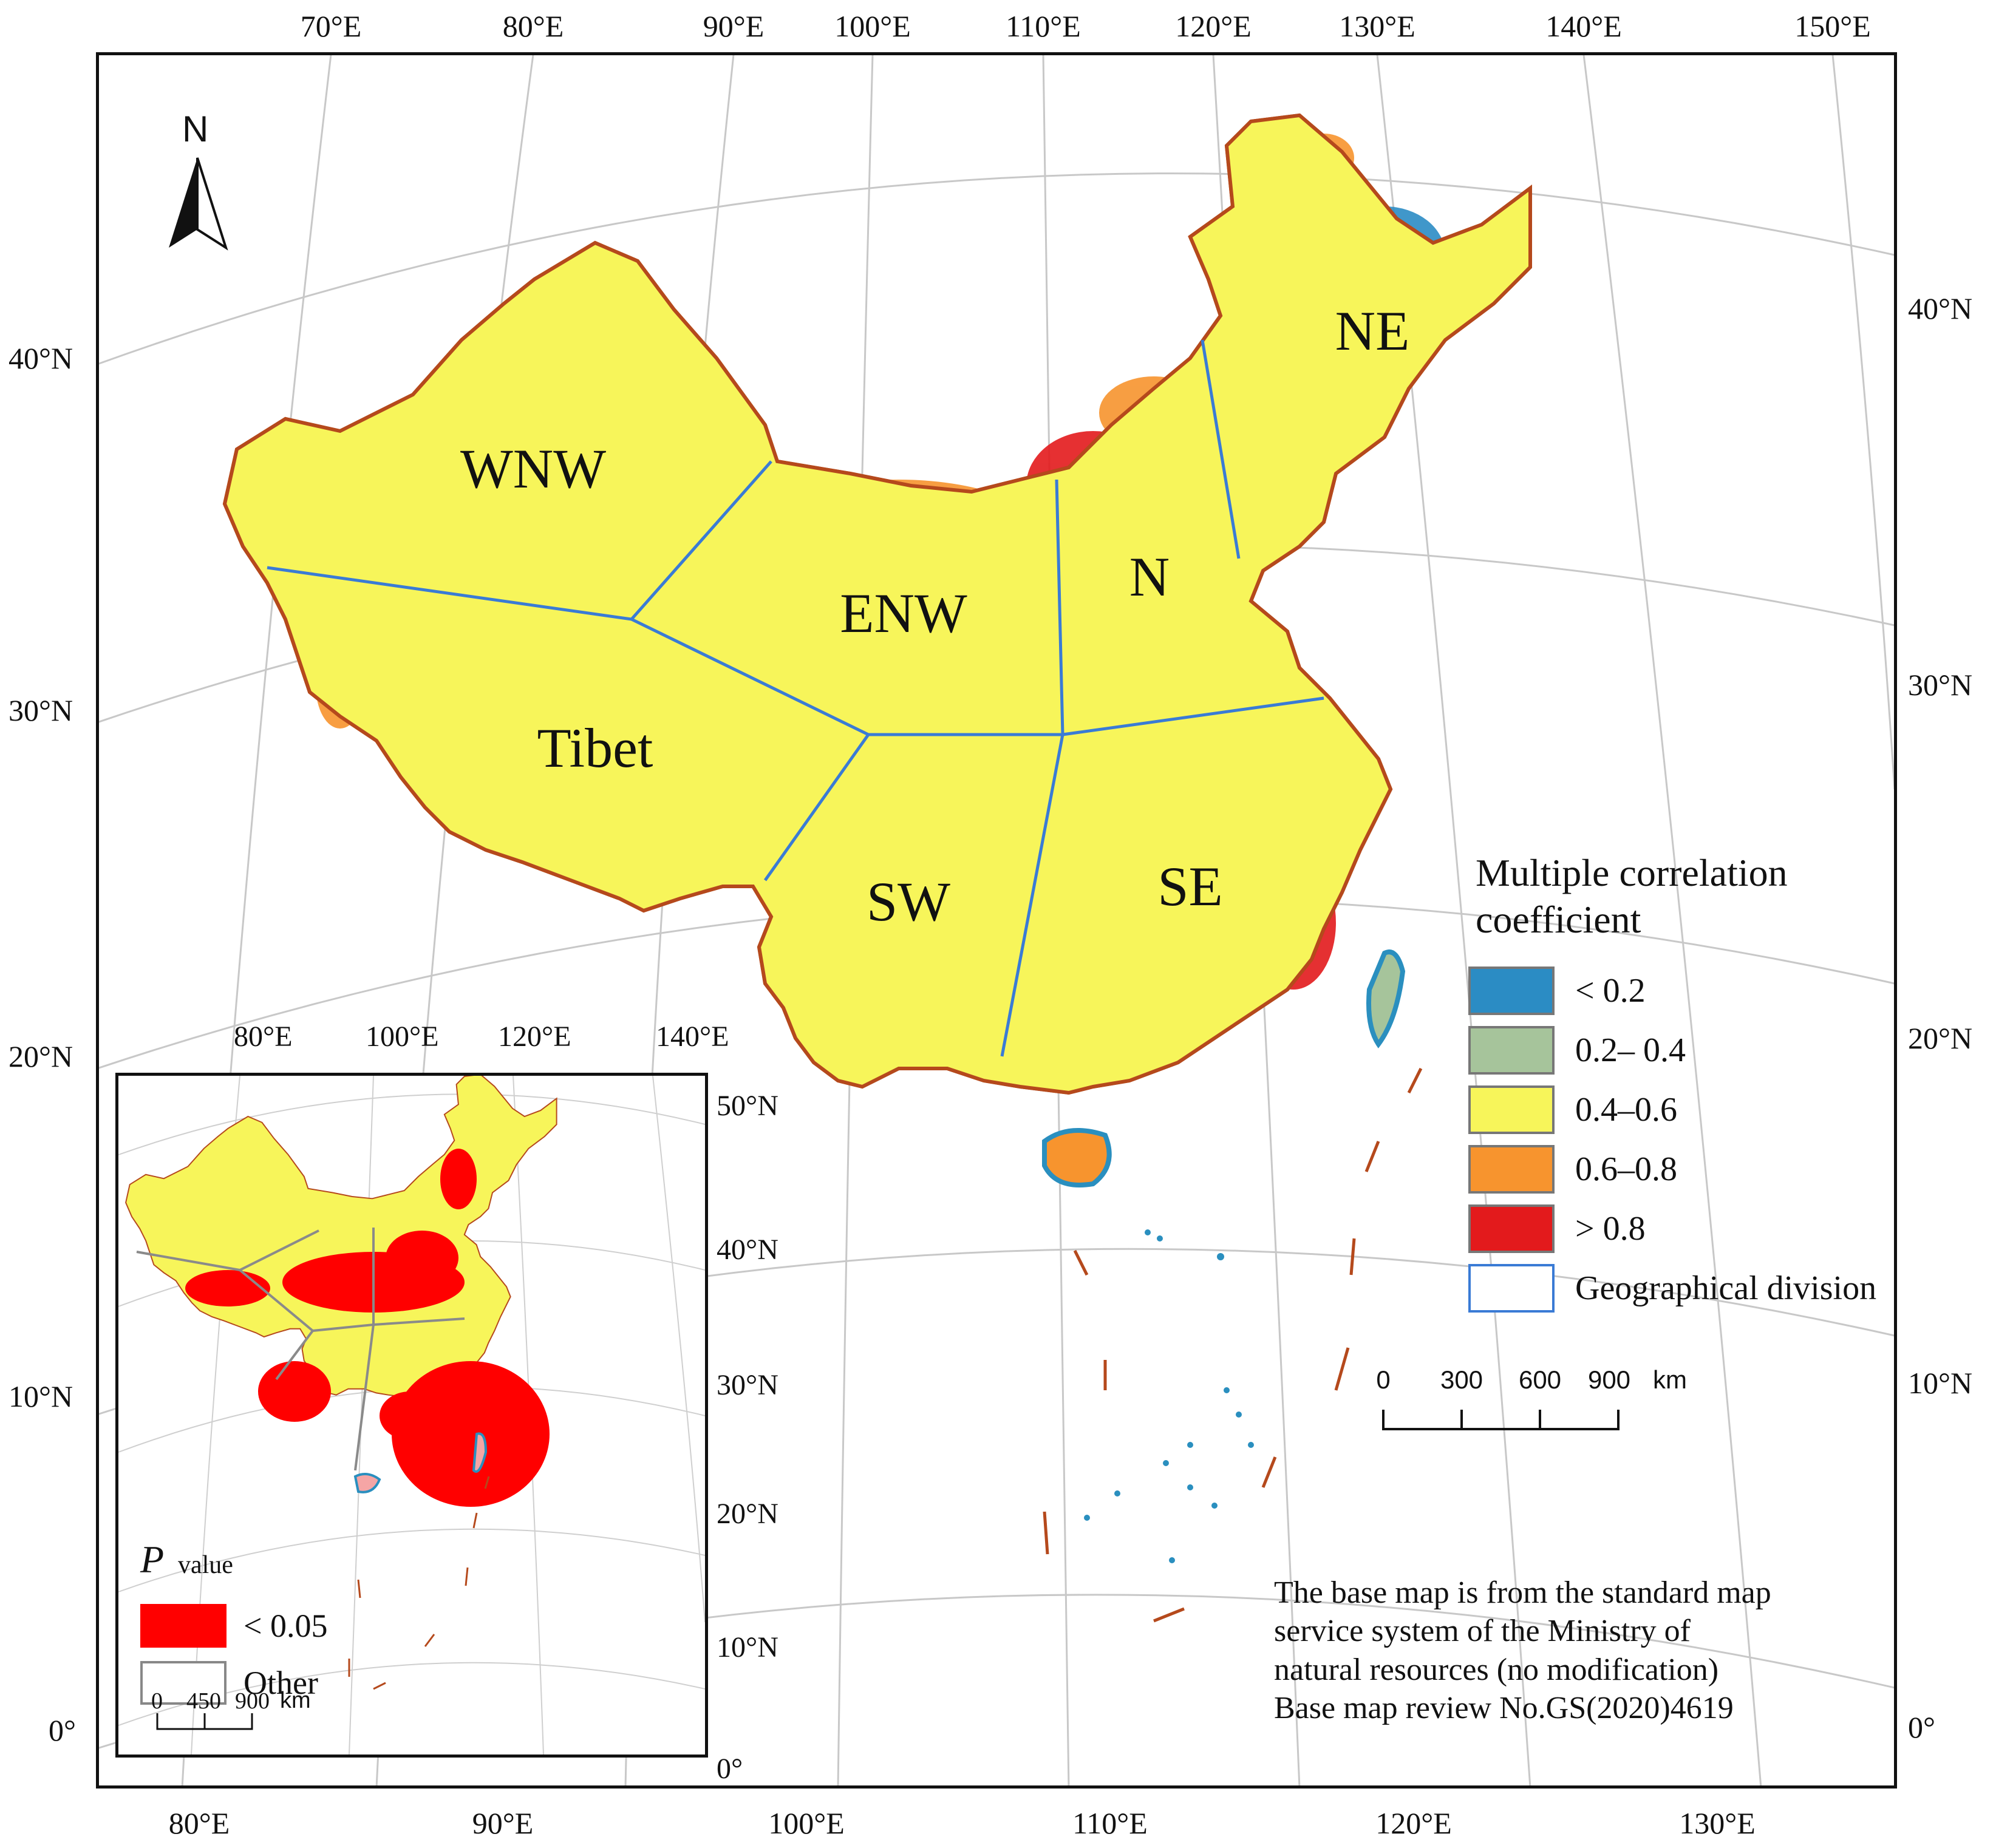 The height and width of the screenshot is (1848, 1996). What do you see at coordinates (157, 1701) in the screenshot?
I see `inset-scale-label-0: 0` at bounding box center [157, 1701].